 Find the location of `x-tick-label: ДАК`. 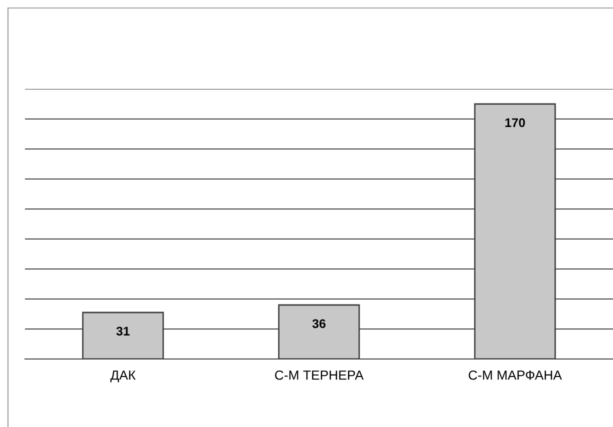

x-tick-label: ДАК is located at coordinates (123, 376).